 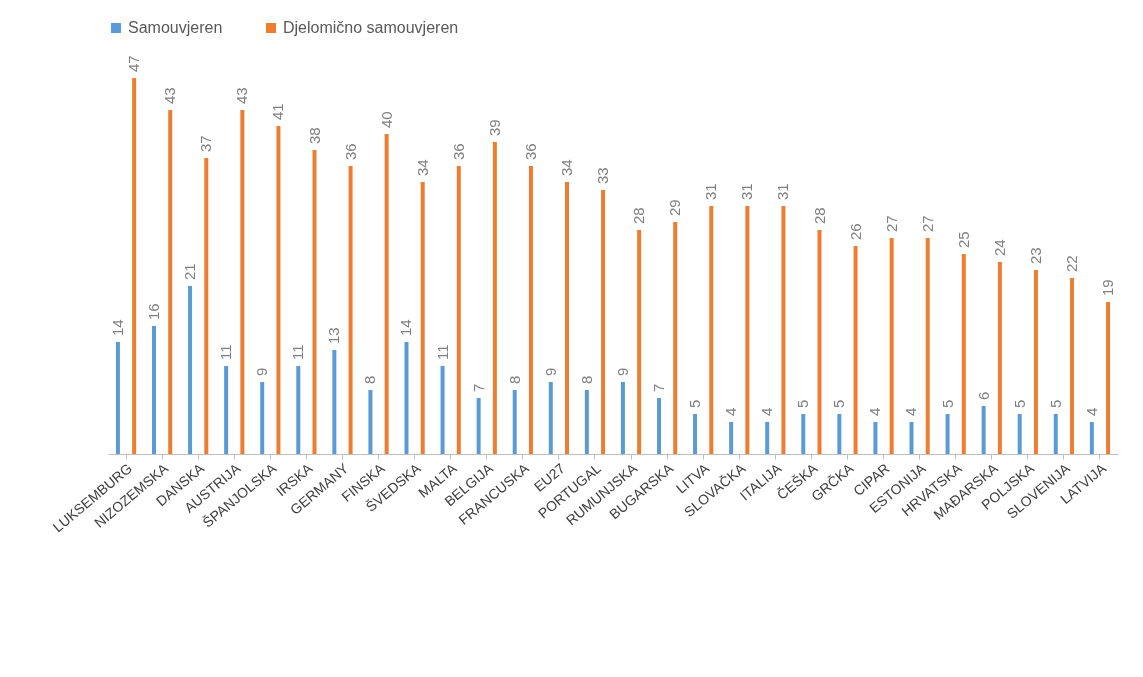 What do you see at coordinates (963, 239) in the screenshot?
I see `data-label: 25` at bounding box center [963, 239].